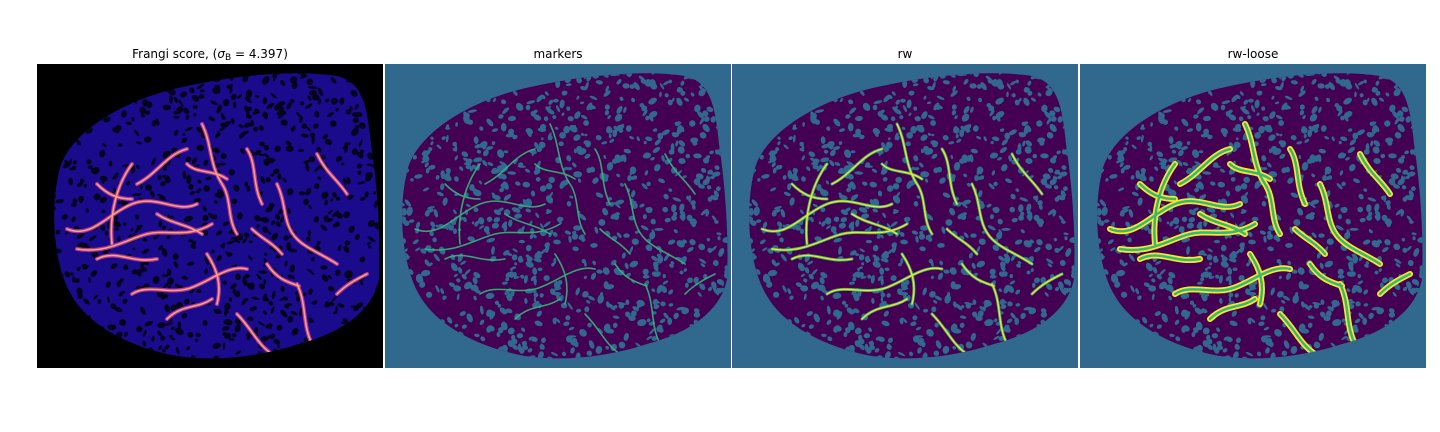 This screenshot has height=432, width=1440. I want to click on rw-loose-title: rw-loose, so click(1253, 54).